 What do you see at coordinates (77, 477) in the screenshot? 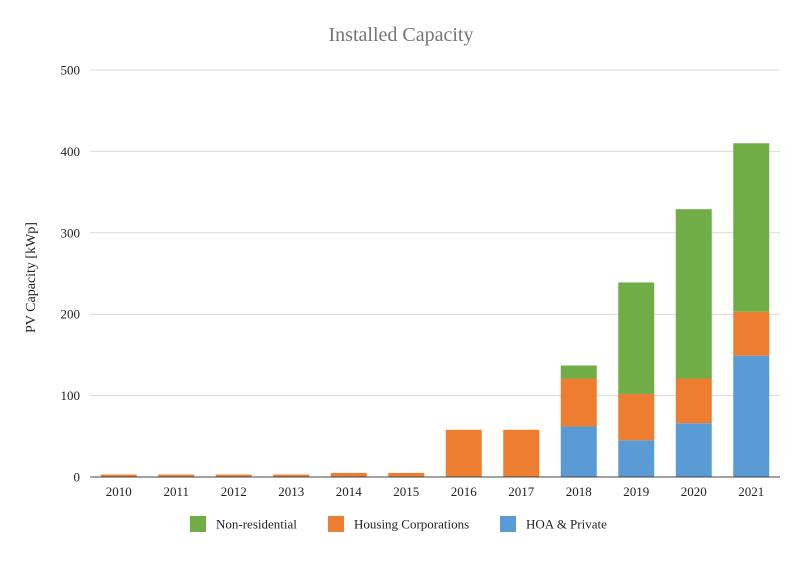
I see `y-tick-label: 0` at bounding box center [77, 477].